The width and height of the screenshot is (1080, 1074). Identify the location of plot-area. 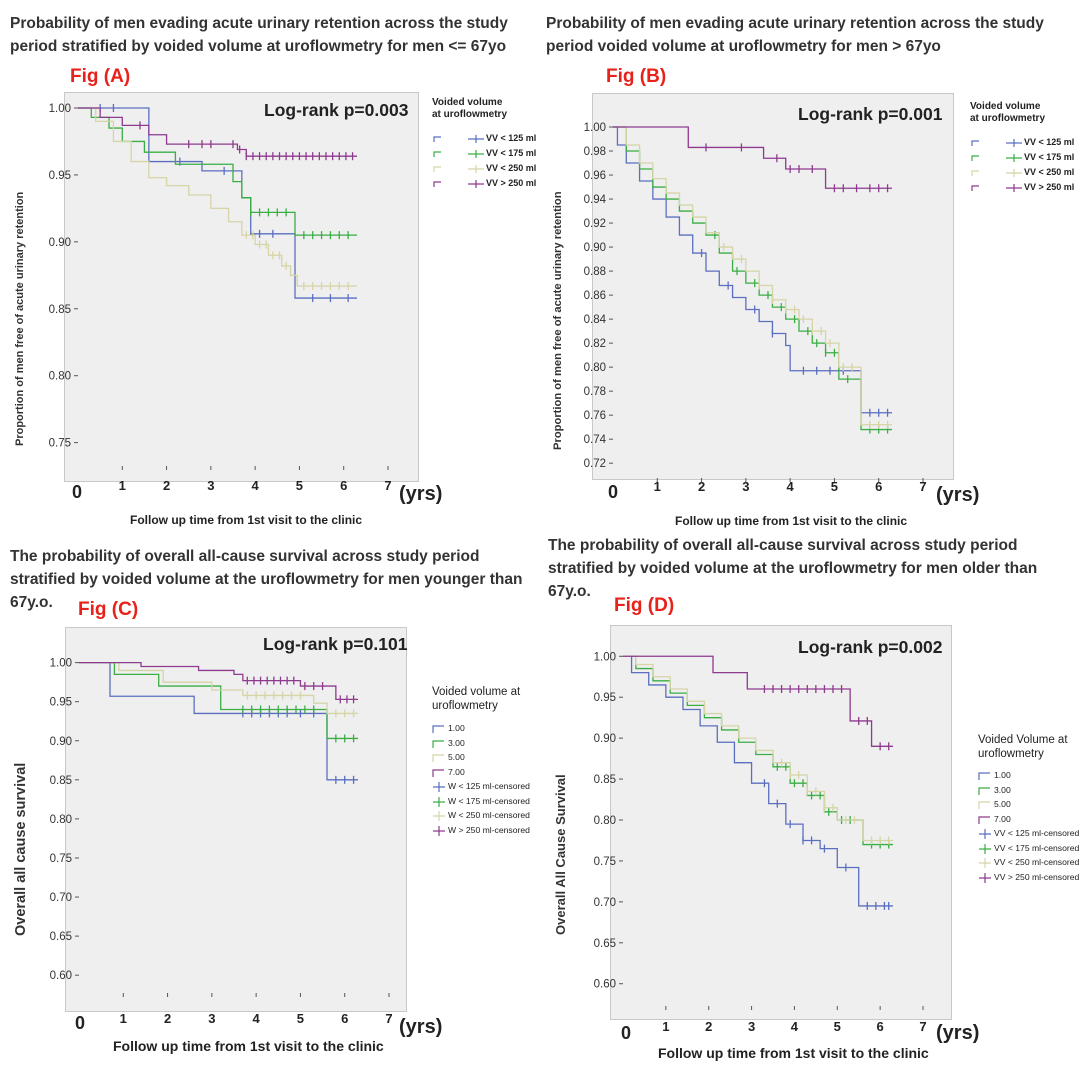
(236, 819).